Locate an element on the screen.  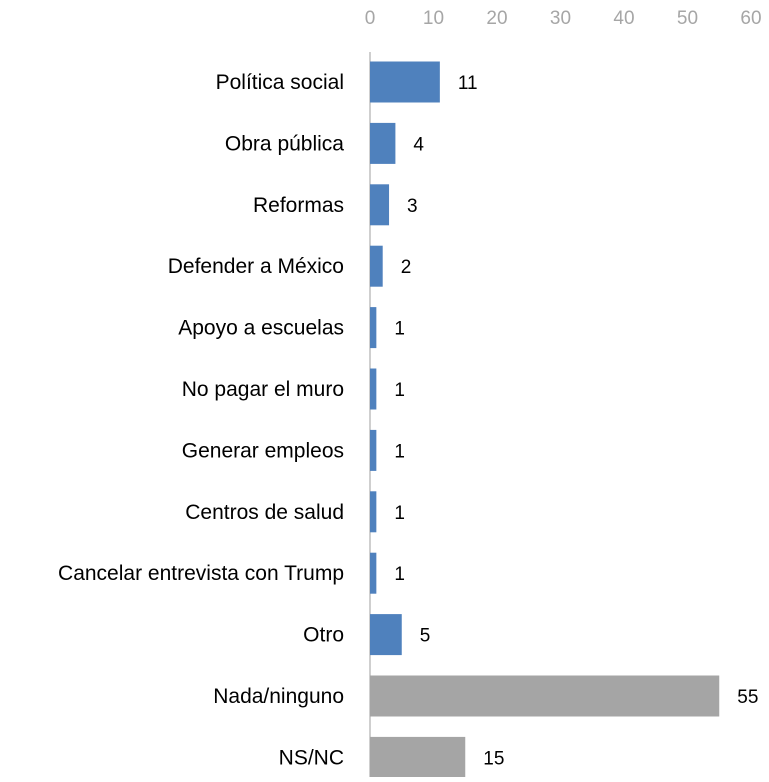
data-label: 2 is located at coordinates (406, 267).